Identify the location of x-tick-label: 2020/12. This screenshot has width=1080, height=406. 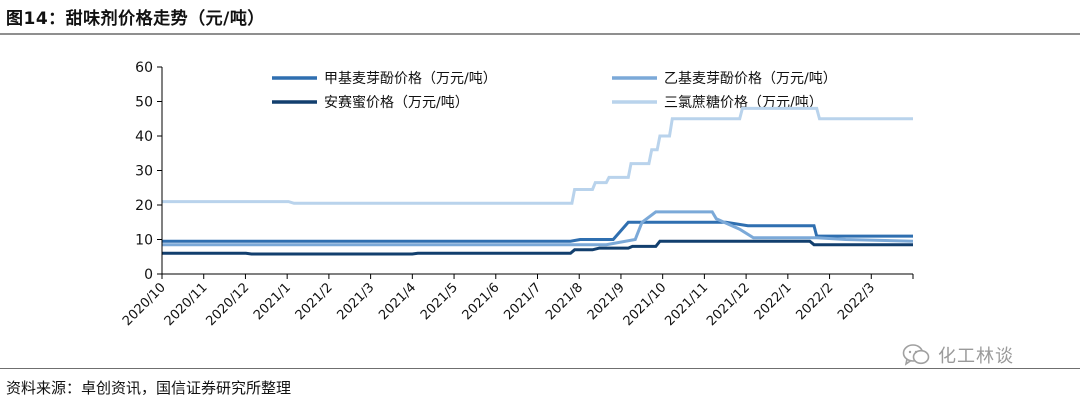
(227, 304).